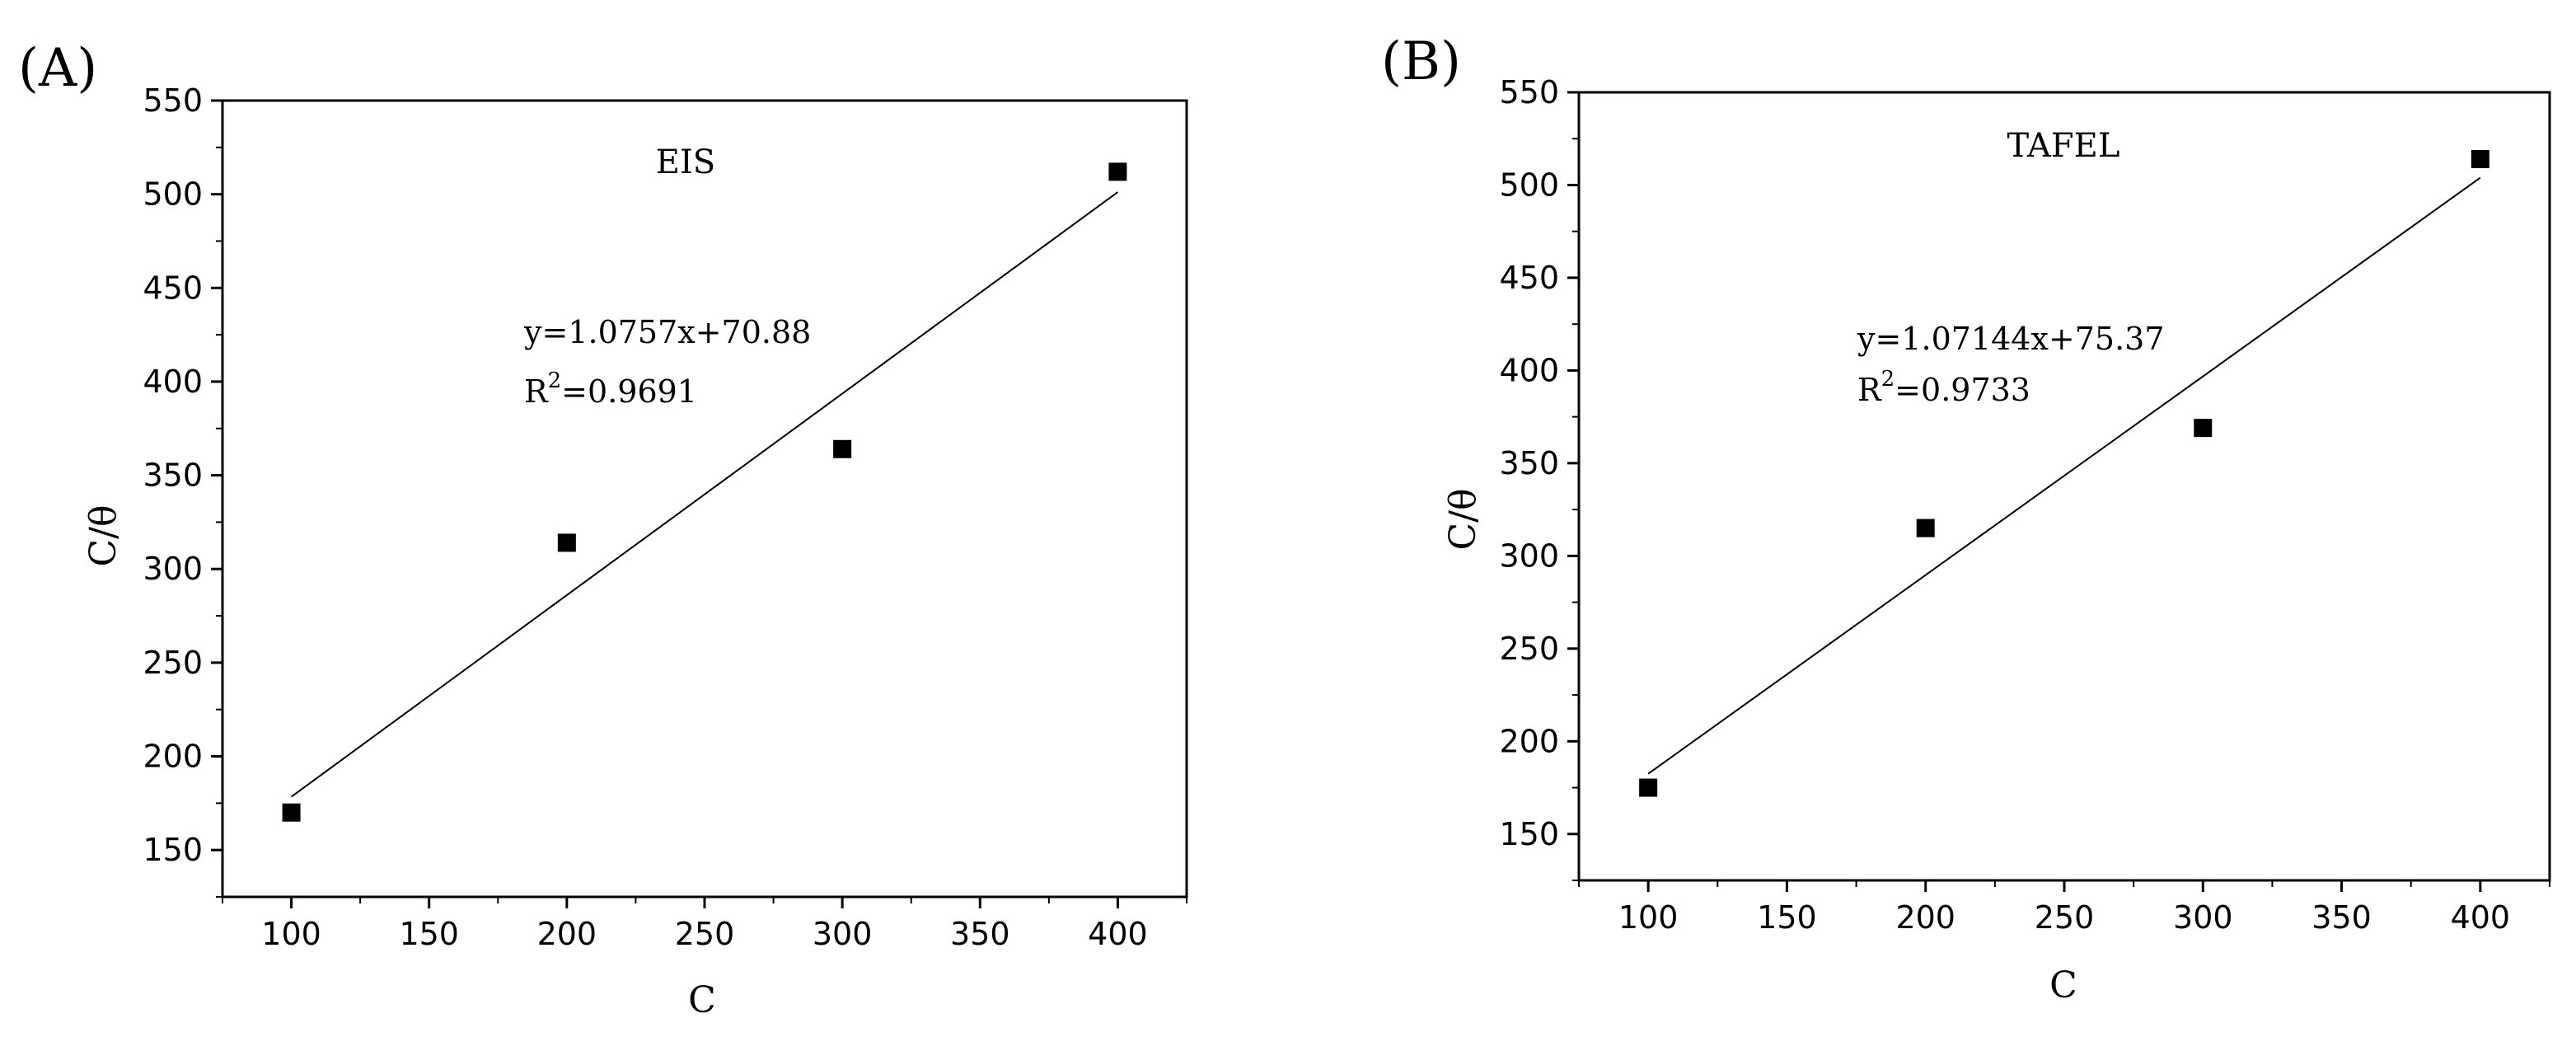  Describe the element at coordinates (2063, 146) in the screenshot. I see `chart-title: TAFEL` at that location.